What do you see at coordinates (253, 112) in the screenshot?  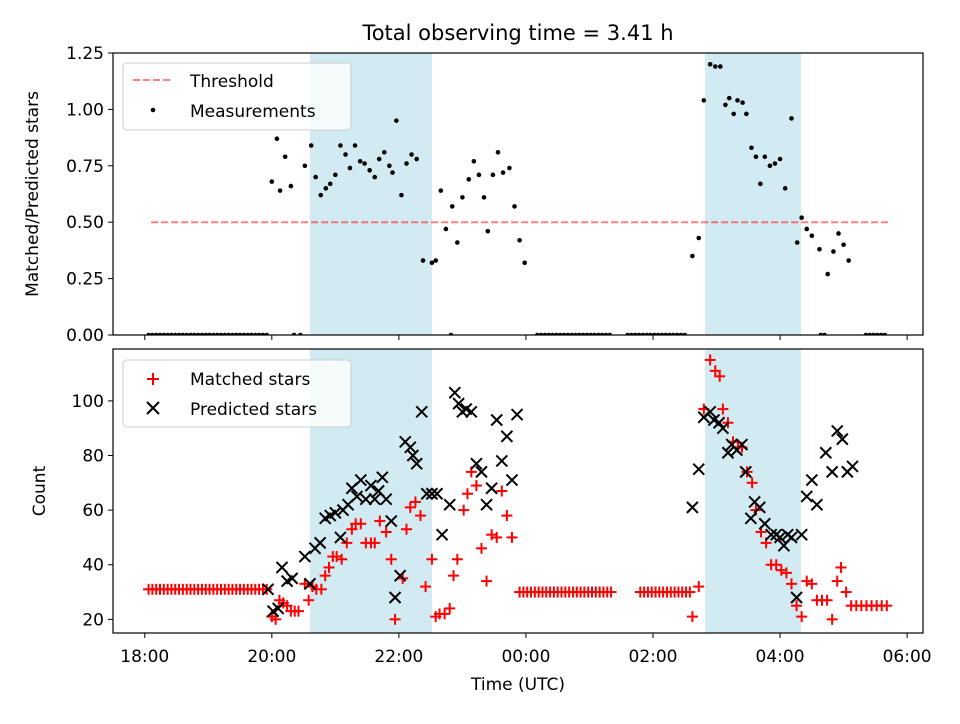 I see `legend-measurements-label: Measurements` at bounding box center [253, 112].